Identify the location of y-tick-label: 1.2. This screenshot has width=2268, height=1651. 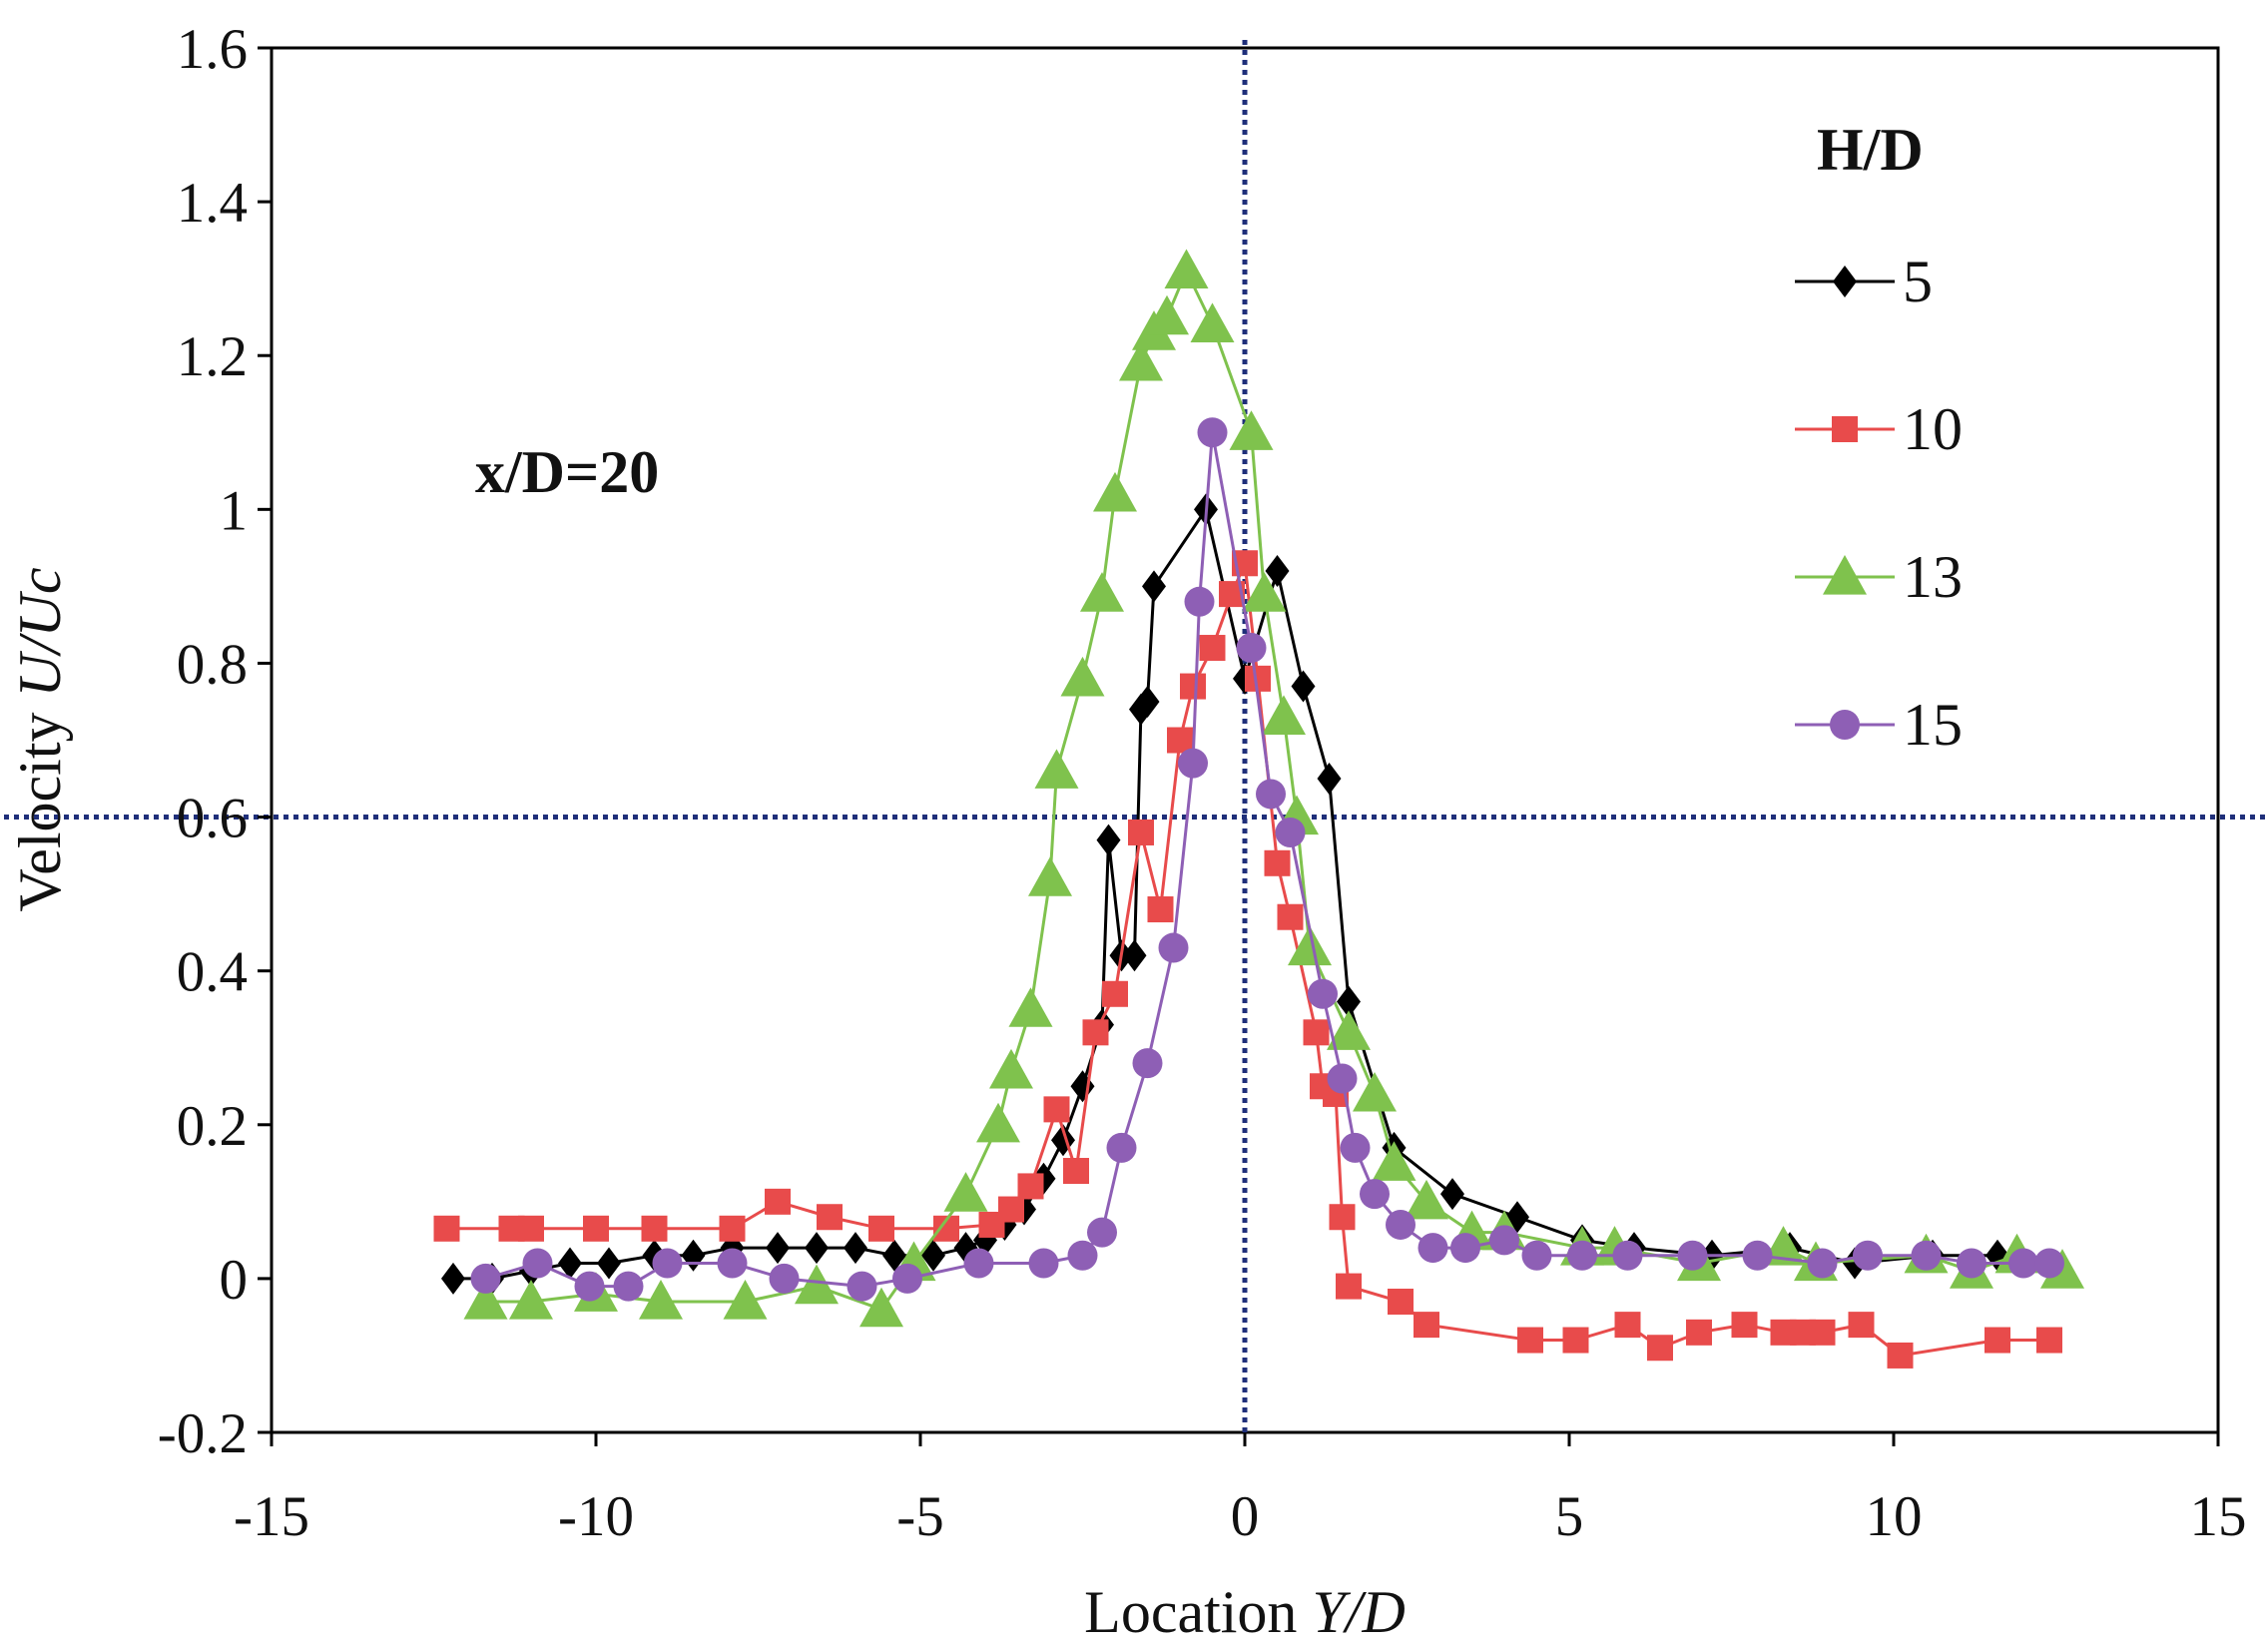
(212, 356).